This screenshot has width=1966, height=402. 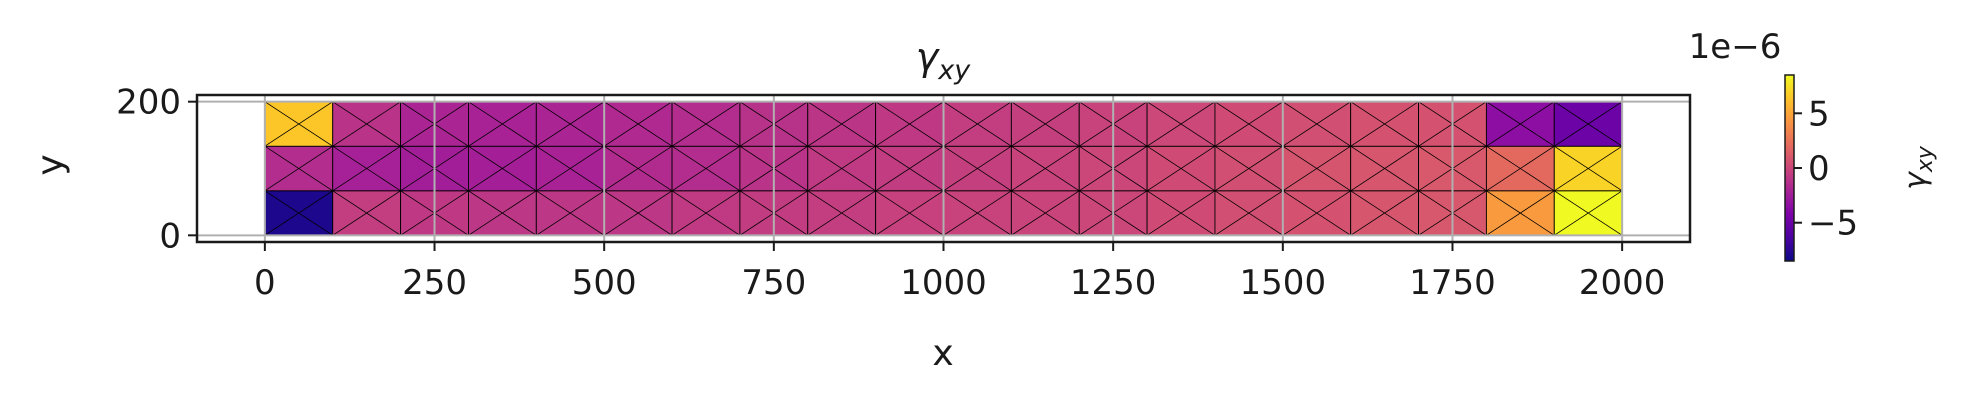 What do you see at coordinates (265, 283) in the screenshot?
I see `x-tick-label: 0` at bounding box center [265, 283].